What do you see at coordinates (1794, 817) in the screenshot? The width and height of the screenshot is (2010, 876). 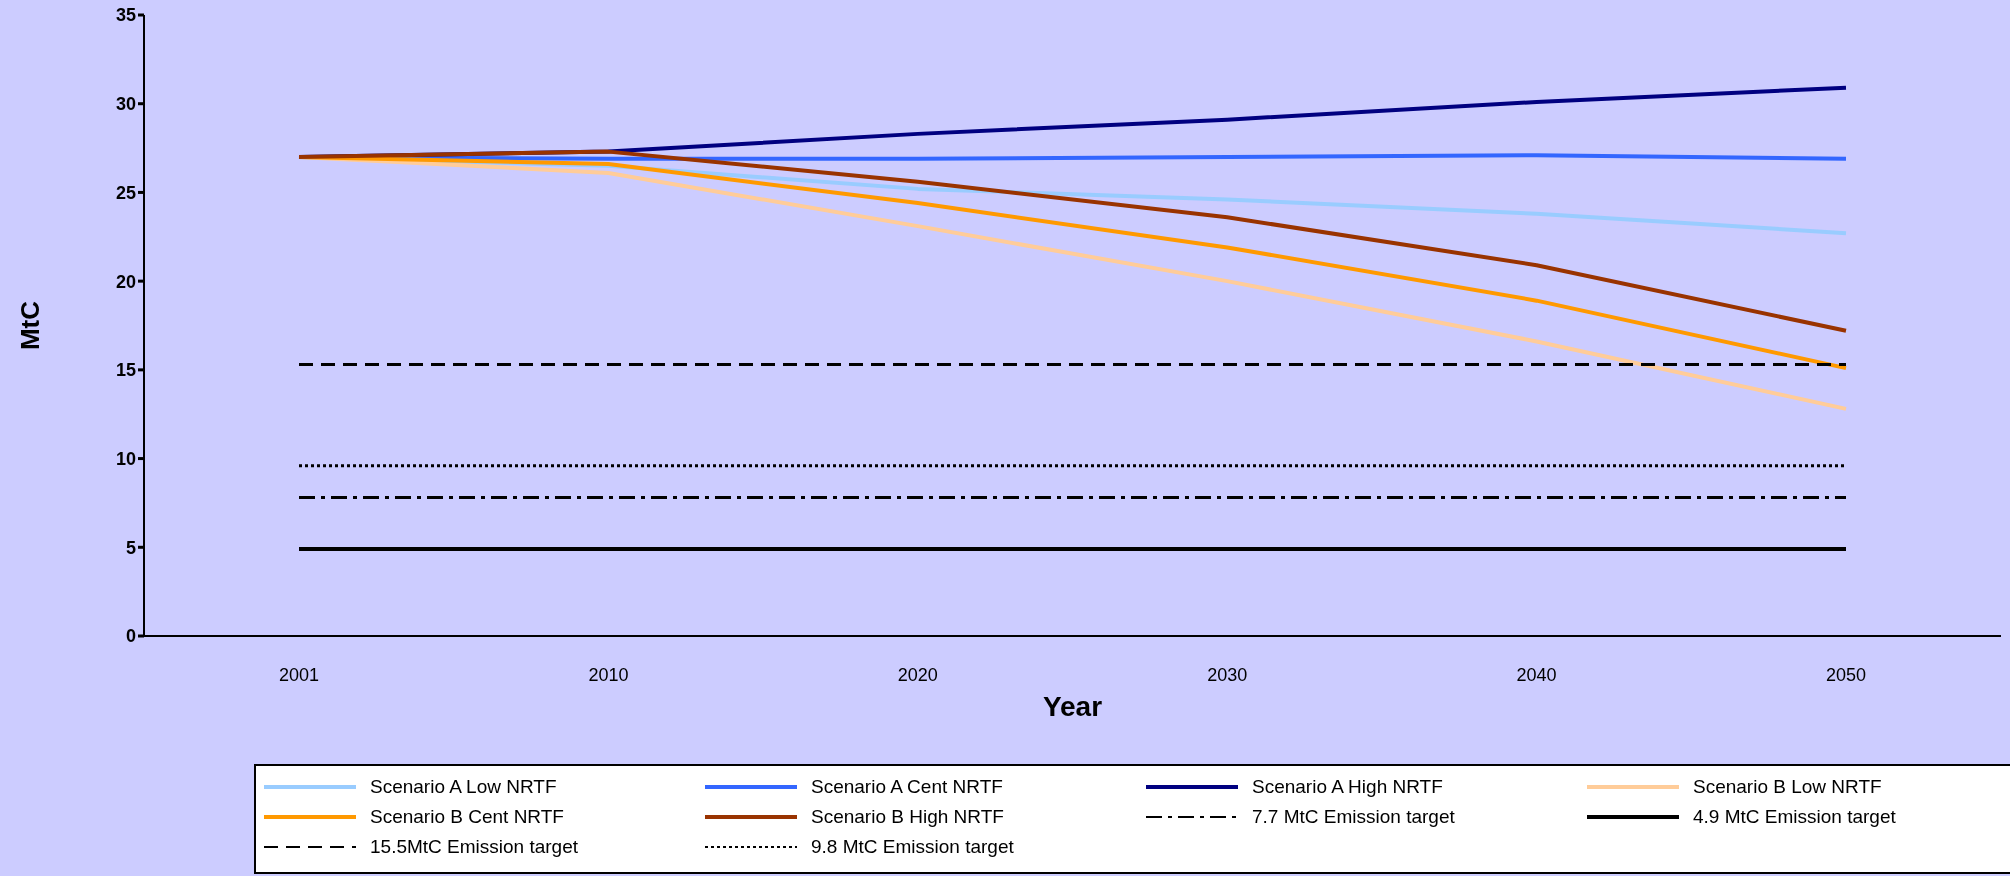 I see `legend-label: 4.9 MtC Emission target` at bounding box center [1794, 817].